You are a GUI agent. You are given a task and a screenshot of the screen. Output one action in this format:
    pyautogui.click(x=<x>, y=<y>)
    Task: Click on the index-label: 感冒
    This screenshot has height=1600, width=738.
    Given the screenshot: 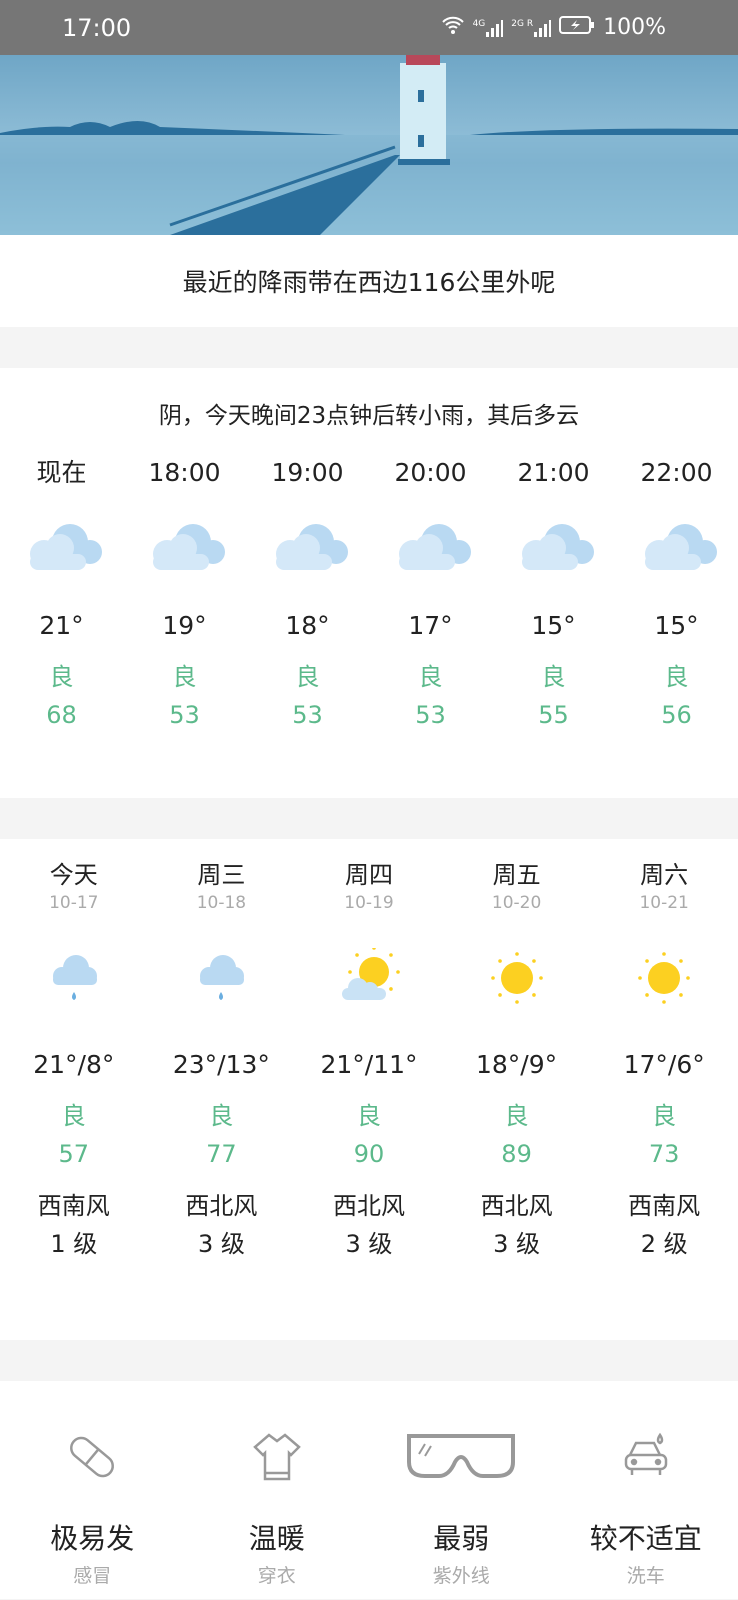 What is the action you would take?
    pyautogui.click(x=92, y=1576)
    